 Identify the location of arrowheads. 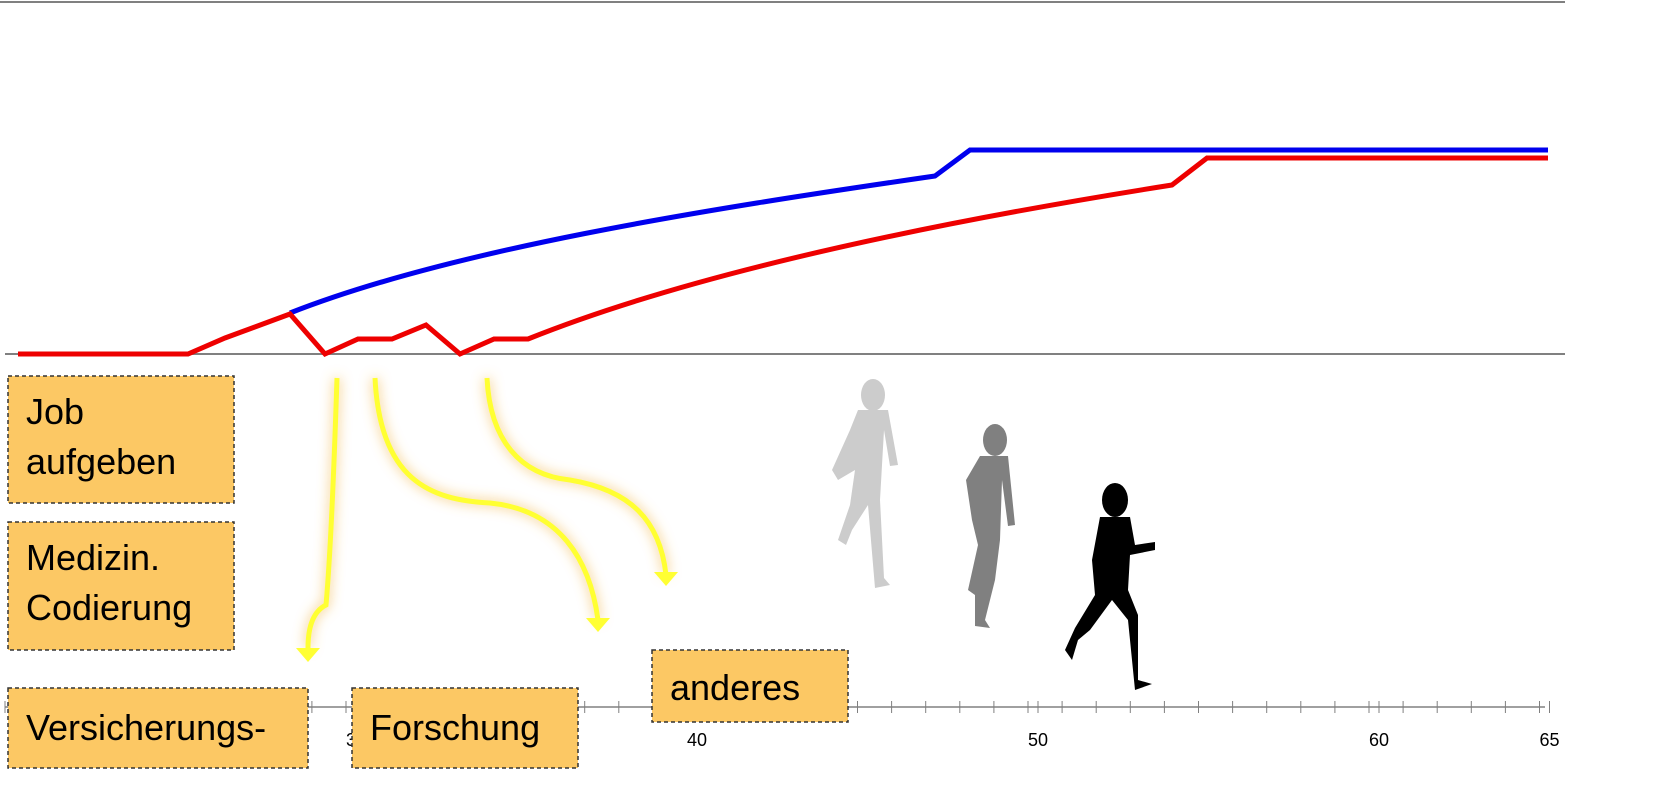
(487, 617).